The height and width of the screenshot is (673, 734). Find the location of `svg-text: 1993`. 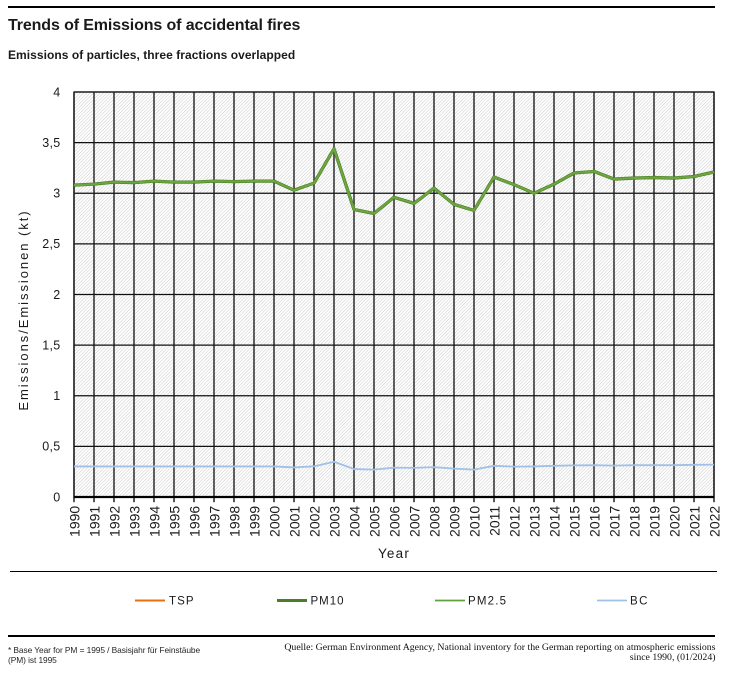

svg-text: 1993 is located at coordinates (134, 521).